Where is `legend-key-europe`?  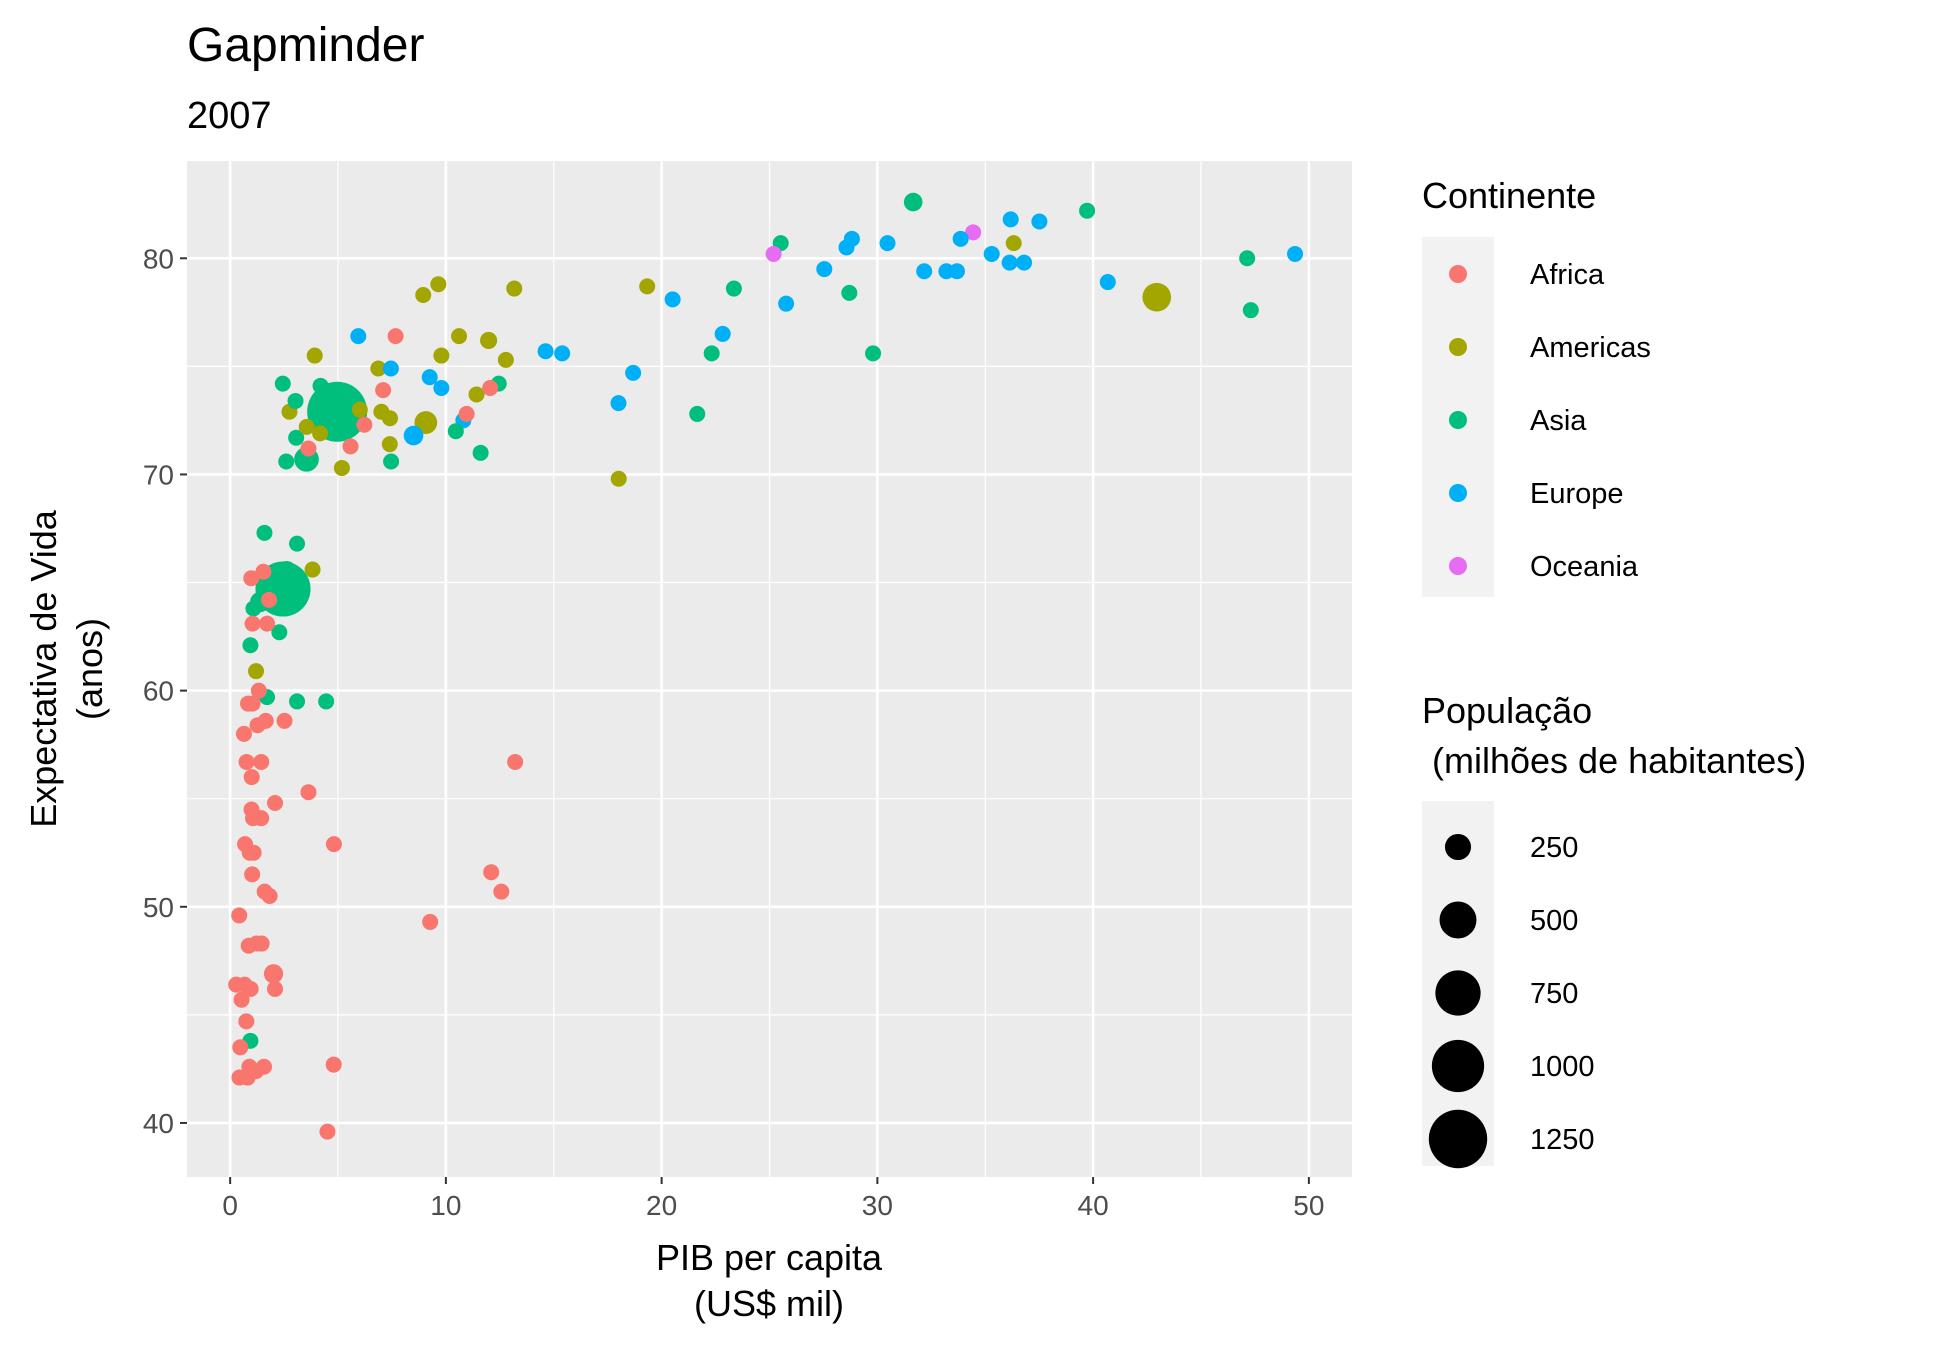 legend-key-europe is located at coordinates (1458, 493).